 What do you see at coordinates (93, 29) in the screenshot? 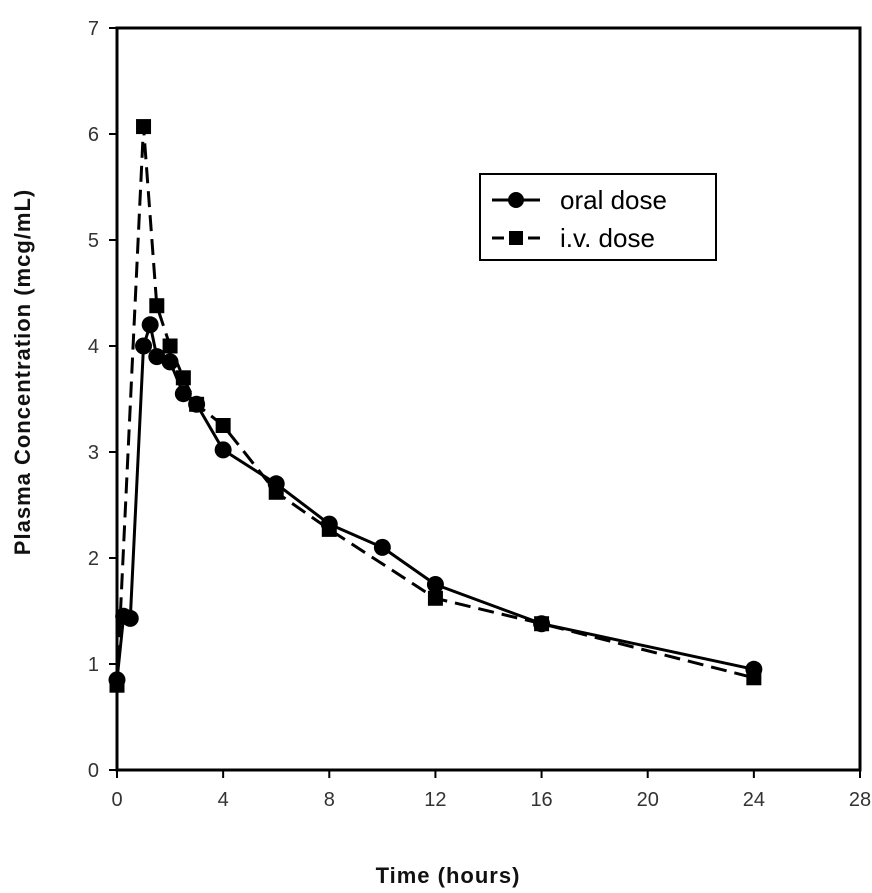
I see `y-tick-label: 7` at bounding box center [93, 29].